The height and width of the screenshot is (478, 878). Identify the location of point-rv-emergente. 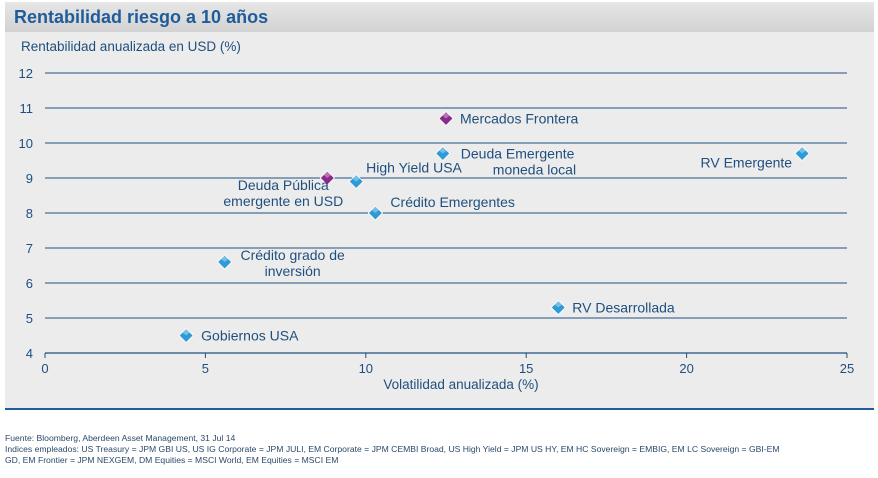
(802, 153).